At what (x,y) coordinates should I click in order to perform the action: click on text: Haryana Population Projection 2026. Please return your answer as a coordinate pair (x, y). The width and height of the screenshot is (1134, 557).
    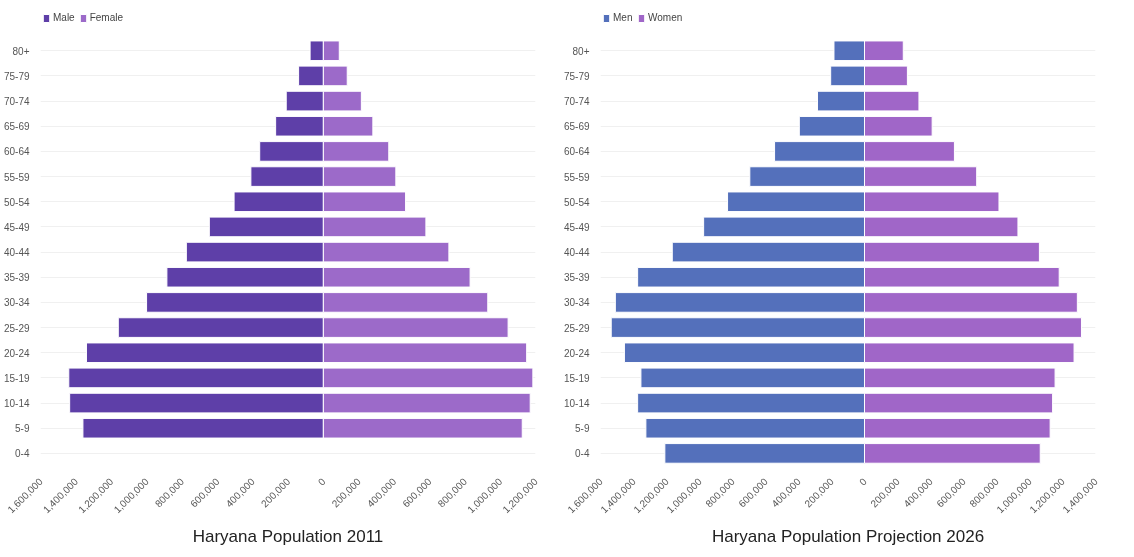
    Looking at the image, I should click on (848, 536).